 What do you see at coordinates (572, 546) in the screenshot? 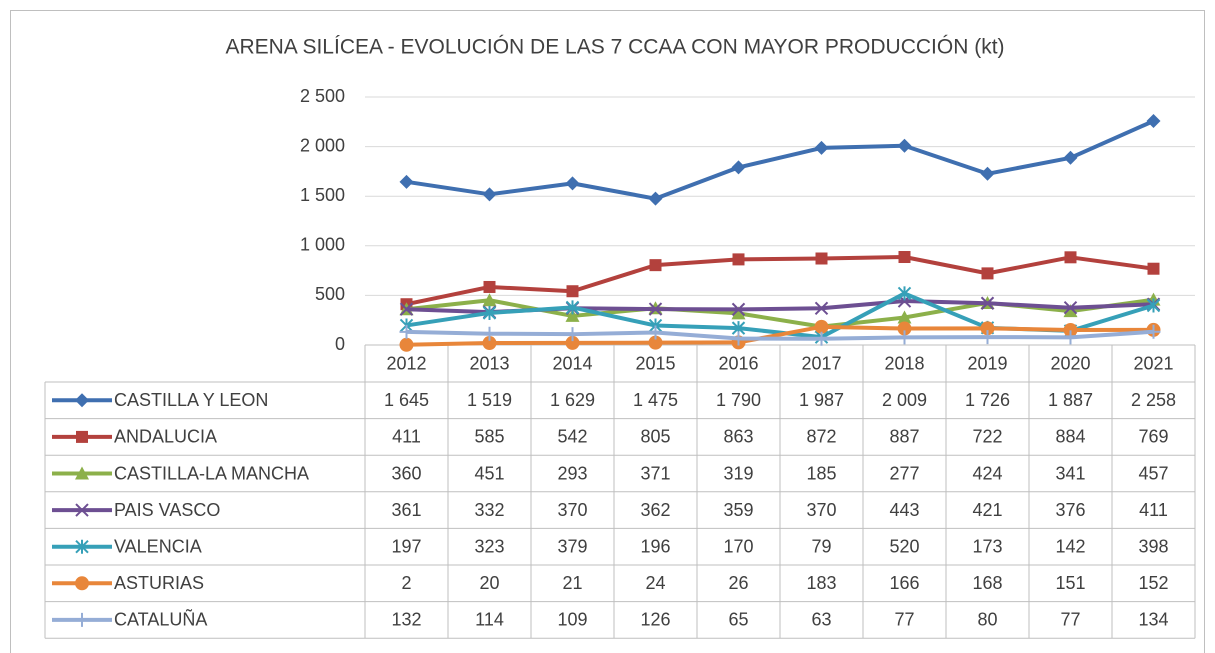
I see `table-cell: 379` at bounding box center [572, 546].